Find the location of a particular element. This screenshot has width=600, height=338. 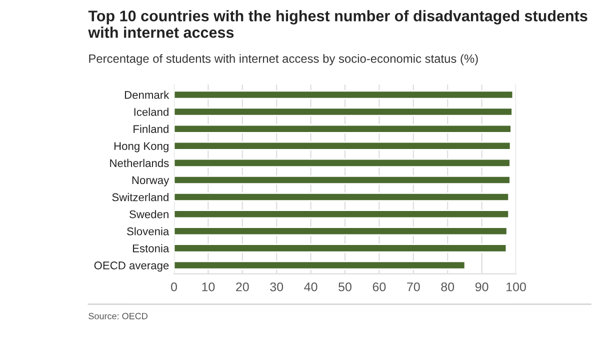

chart-title: Top 10 countries with the highest number of disadvantaged students with internet access is located at coordinates (338, 24).